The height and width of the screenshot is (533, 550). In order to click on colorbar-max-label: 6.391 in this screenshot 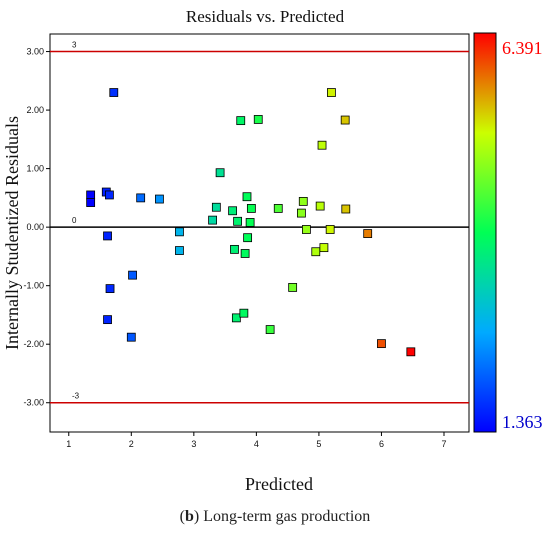, I will do `click(522, 48)`.